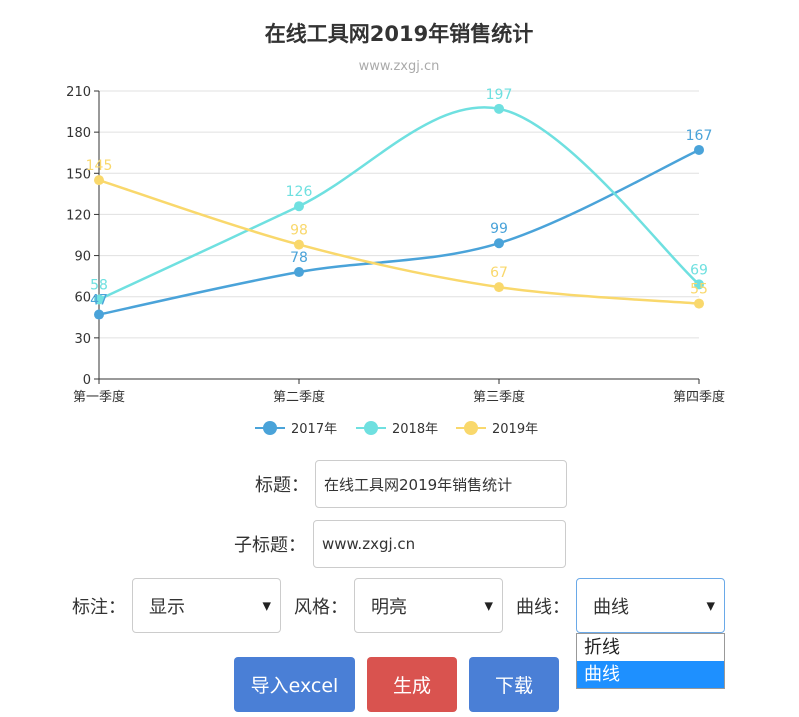  What do you see at coordinates (299, 258) in the screenshot?
I see `data-label: 78` at bounding box center [299, 258].